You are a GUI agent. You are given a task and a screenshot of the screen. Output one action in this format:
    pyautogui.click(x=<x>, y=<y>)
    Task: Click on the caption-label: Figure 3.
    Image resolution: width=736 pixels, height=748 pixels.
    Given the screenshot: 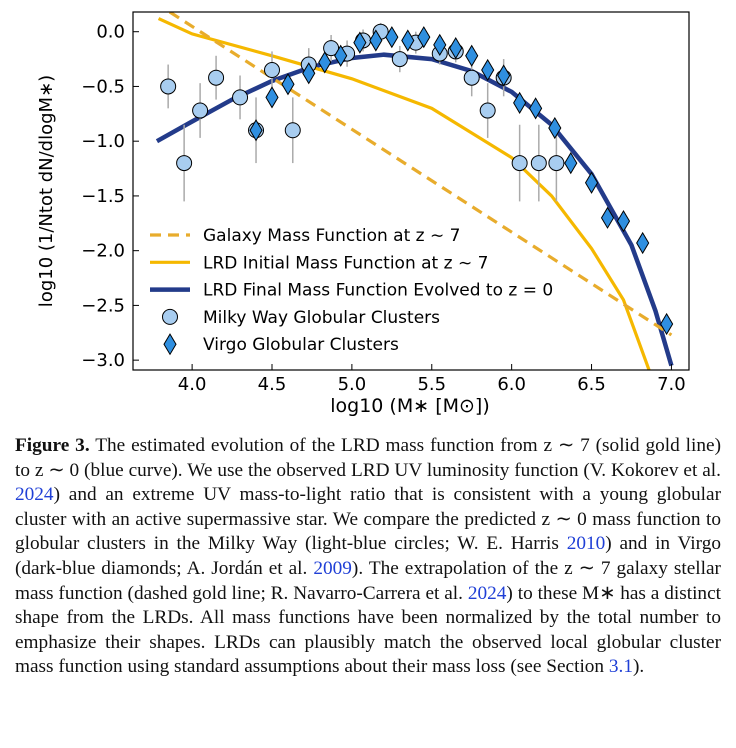 What is the action you would take?
    pyautogui.click(x=52, y=445)
    